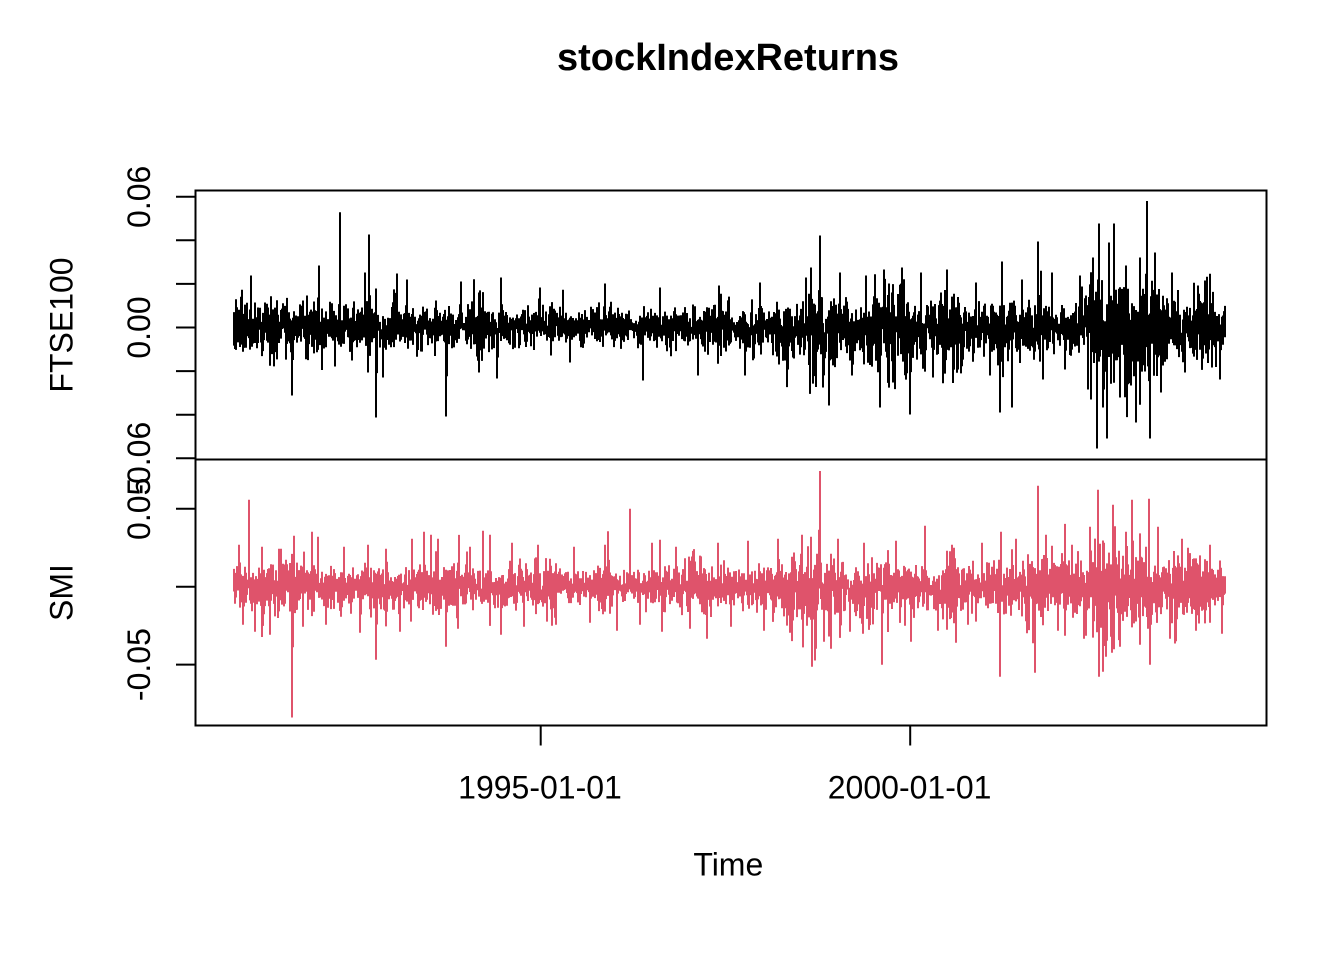  Describe the element at coordinates (139, 664) in the screenshot. I see `svg-text: -0.05` at that location.